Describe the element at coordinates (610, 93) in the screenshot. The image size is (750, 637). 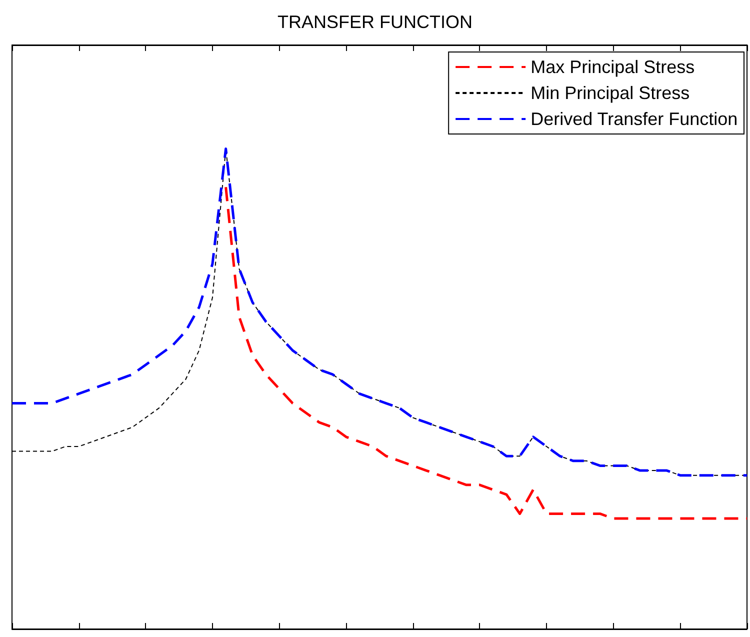
I see `legend-label: Min Principal Stress` at that location.